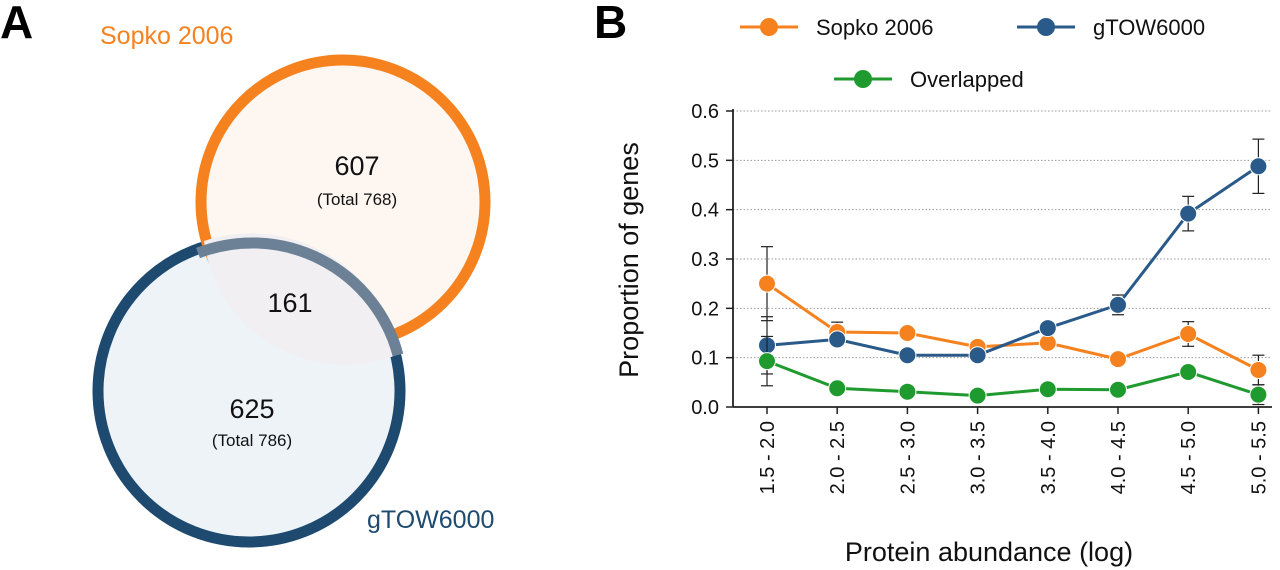 This screenshot has width=1280, height=570. What do you see at coordinates (356, 166) in the screenshot?
I see `venn-set1-only-count: 607` at bounding box center [356, 166].